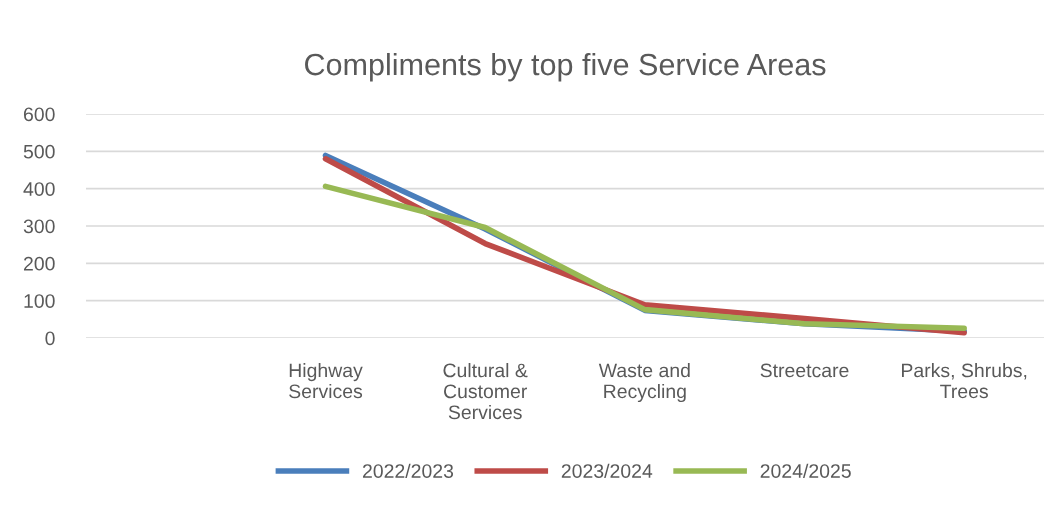 Image resolution: width=1055 pixels, height=509 pixels. What do you see at coordinates (804, 370) in the screenshot?
I see `x-tick-label: Streetcare` at bounding box center [804, 370].